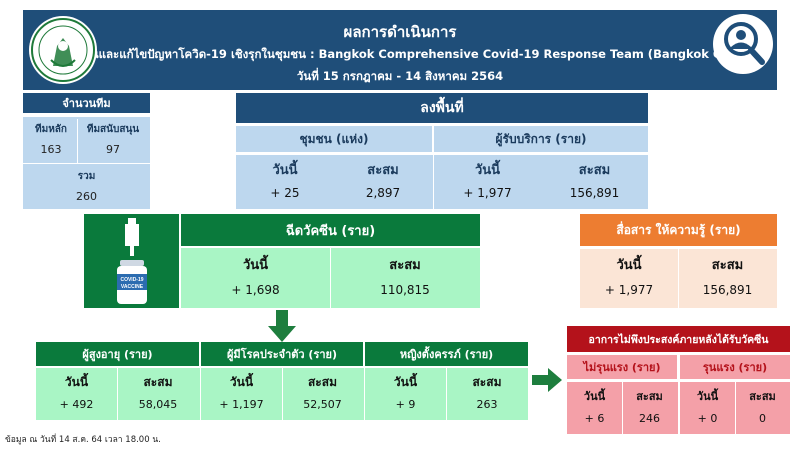 This screenshot has height=450, width=800. Describe the element at coordinates (86, 103) in the screenshot. I see `team-title: จำนวนทีม` at that location.